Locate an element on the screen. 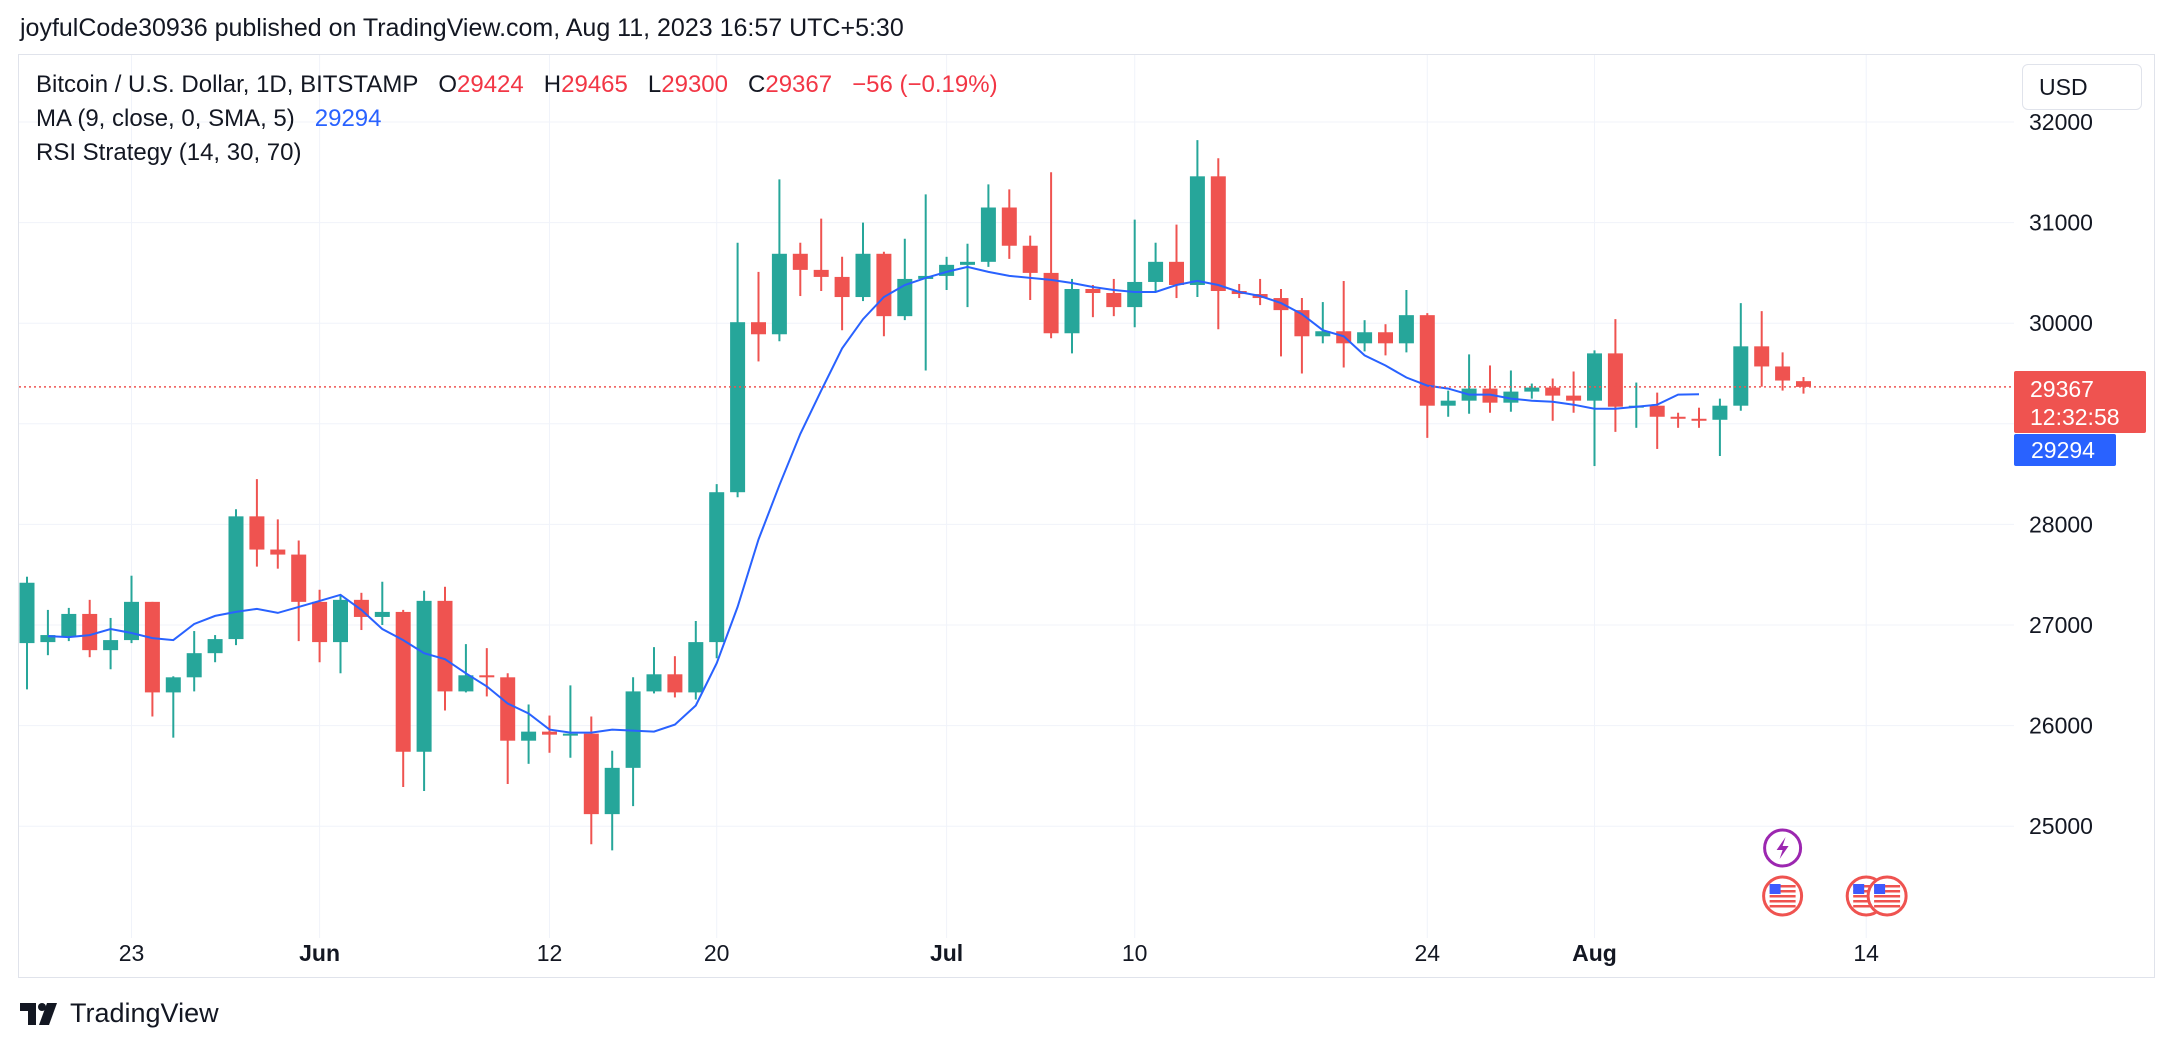 The height and width of the screenshot is (1050, 2174). legend-symbol: Bitcoin / U.S. Dollar, 1D, BITSTAMP is located at coordinates (227, 84).